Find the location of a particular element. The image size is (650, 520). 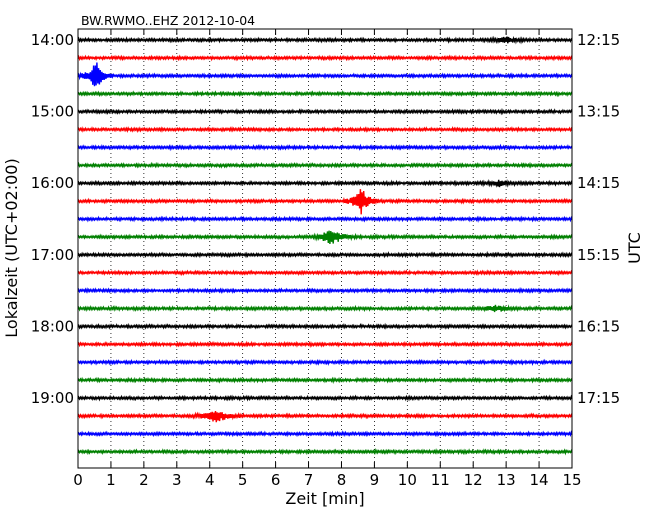

x-tick-label: 7 is located at coordinates (309, 480).